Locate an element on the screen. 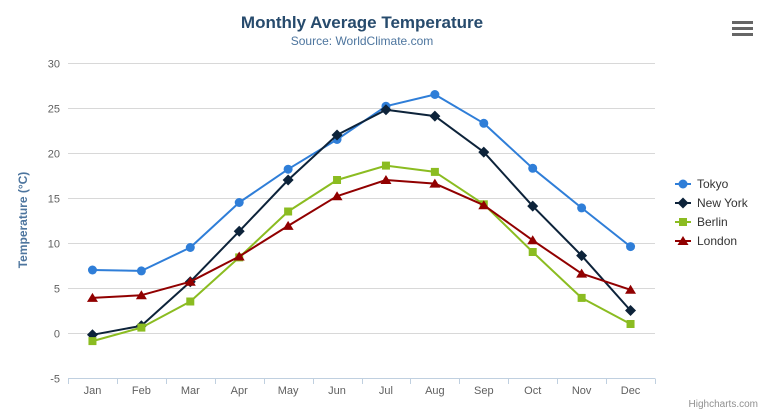 The height and width of the screenshot is (416, 769). legend-marker-berlin is located at coordinates (683, 222).